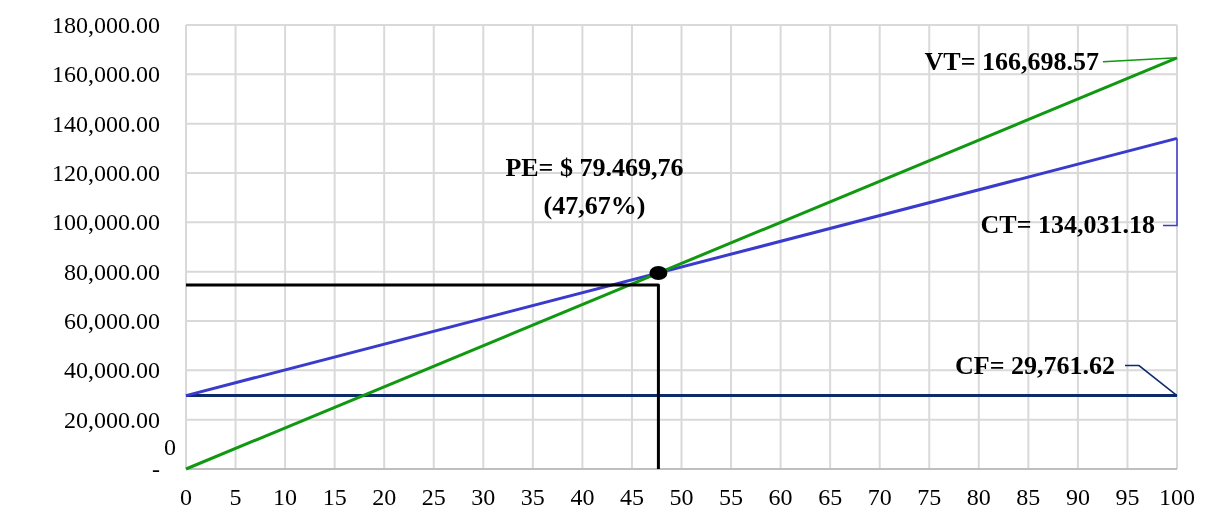  Describe the element at coordinates (1067, 225) in the screenshot. I see `annotation: CT= 134,031.18` at that location.